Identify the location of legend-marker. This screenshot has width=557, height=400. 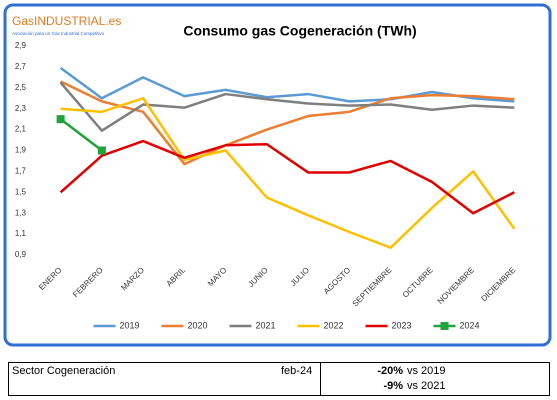
(444, 326).